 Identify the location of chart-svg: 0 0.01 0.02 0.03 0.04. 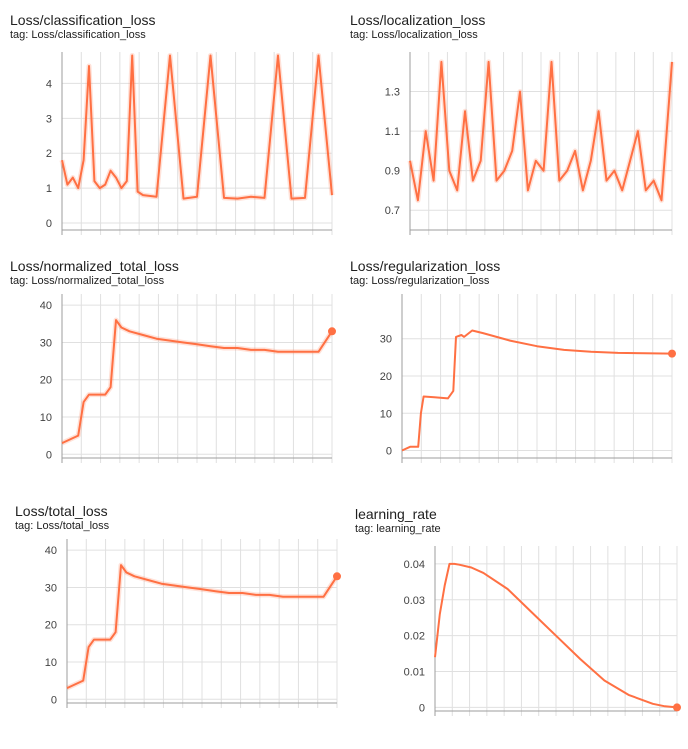
(542, 631).